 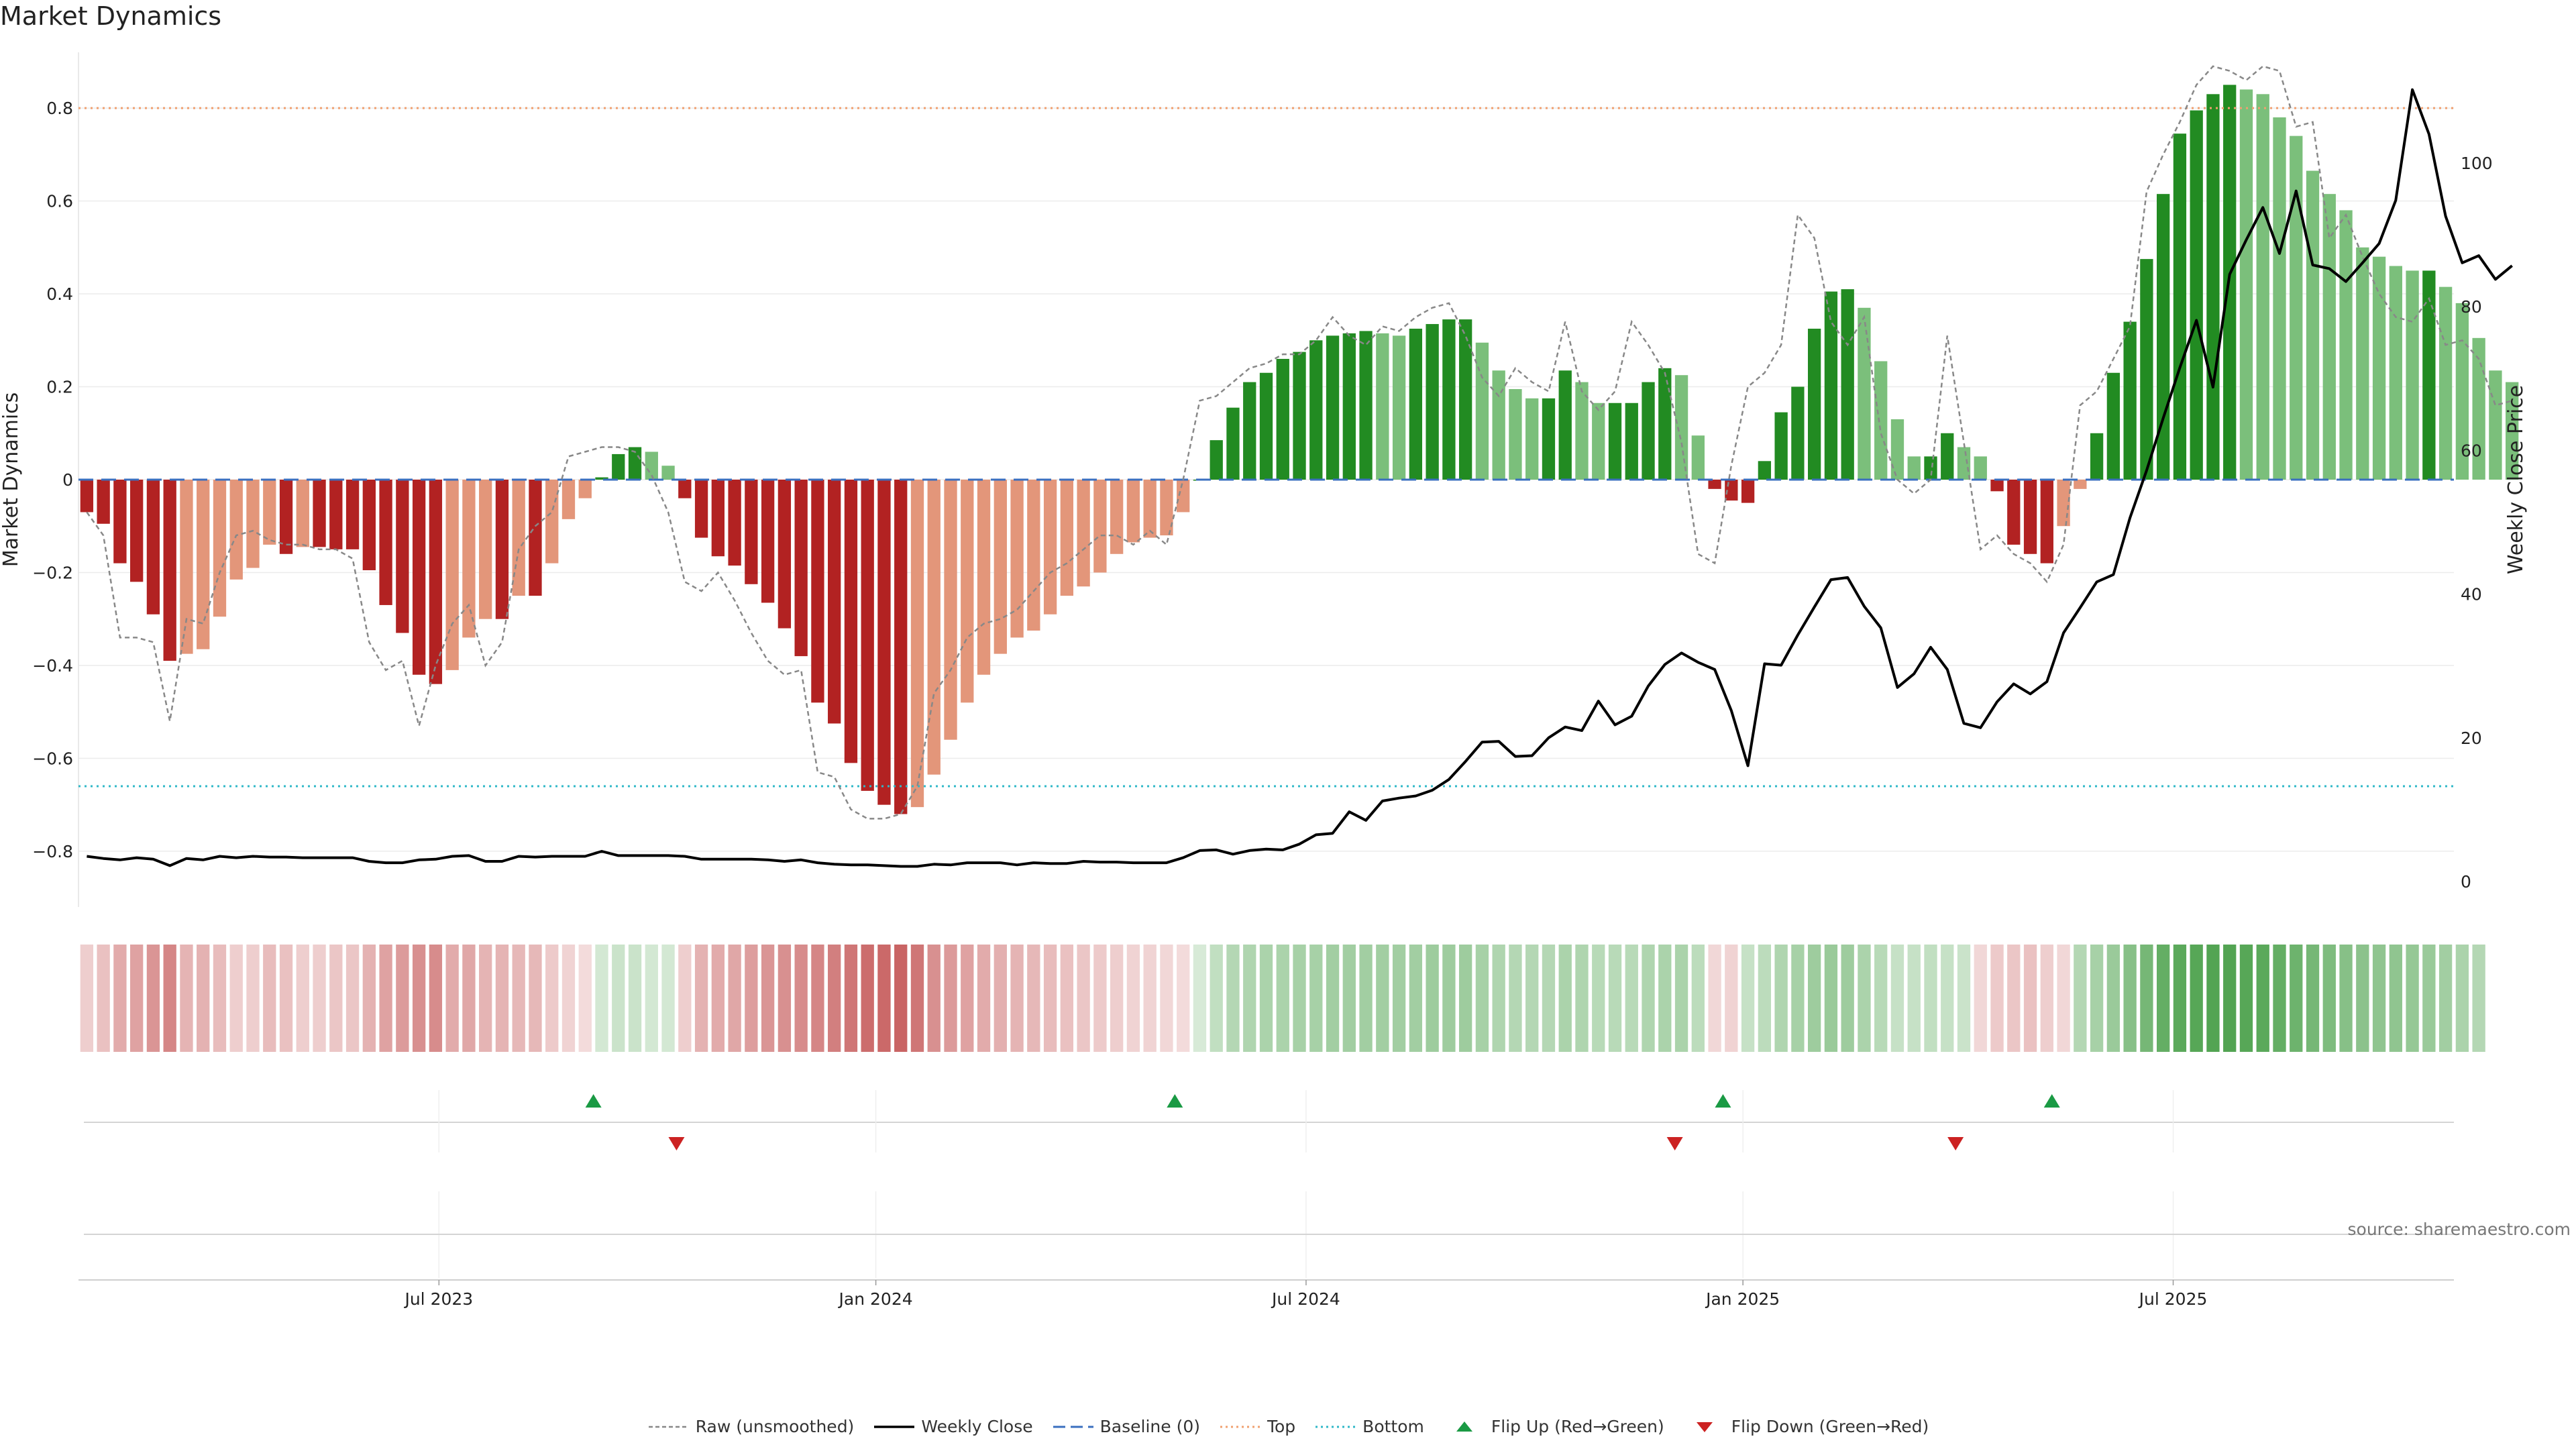 What do you see at coordinates (1674, 1143) in the screenshot?
I see `flip-down-marker` at bounding box center [1674, 1143].